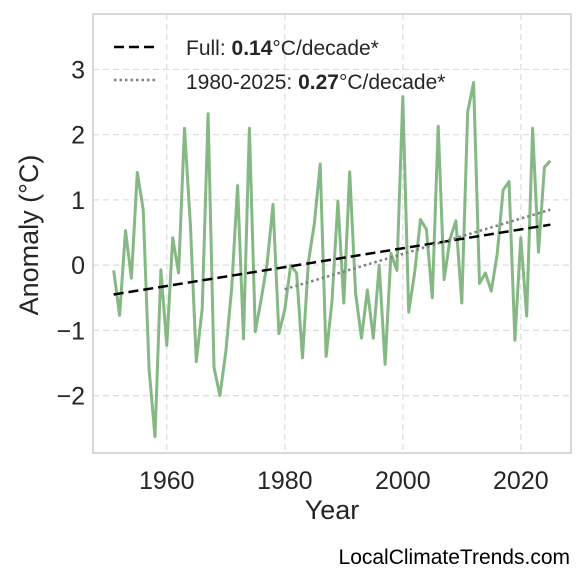 This screenshot has width=585, height=580. Describe the element at coordinates (78, 201) in the screenshot. I see `y-tick-label: 1` at that location.